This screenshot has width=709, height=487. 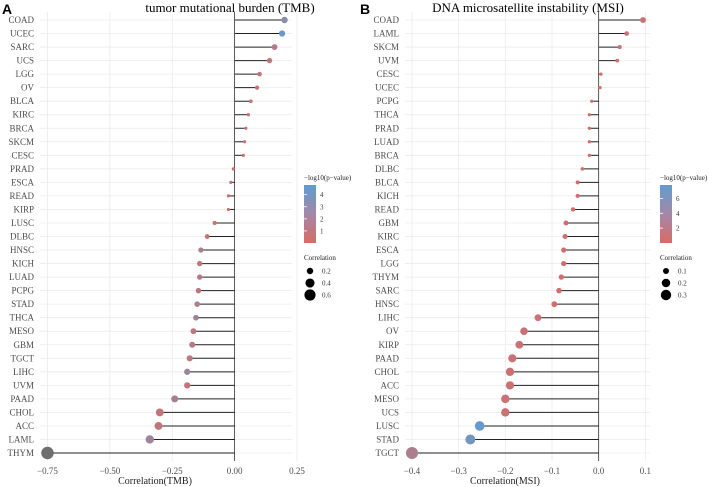 I want to click on category-label: LUSC, so click(x=387, y=426).